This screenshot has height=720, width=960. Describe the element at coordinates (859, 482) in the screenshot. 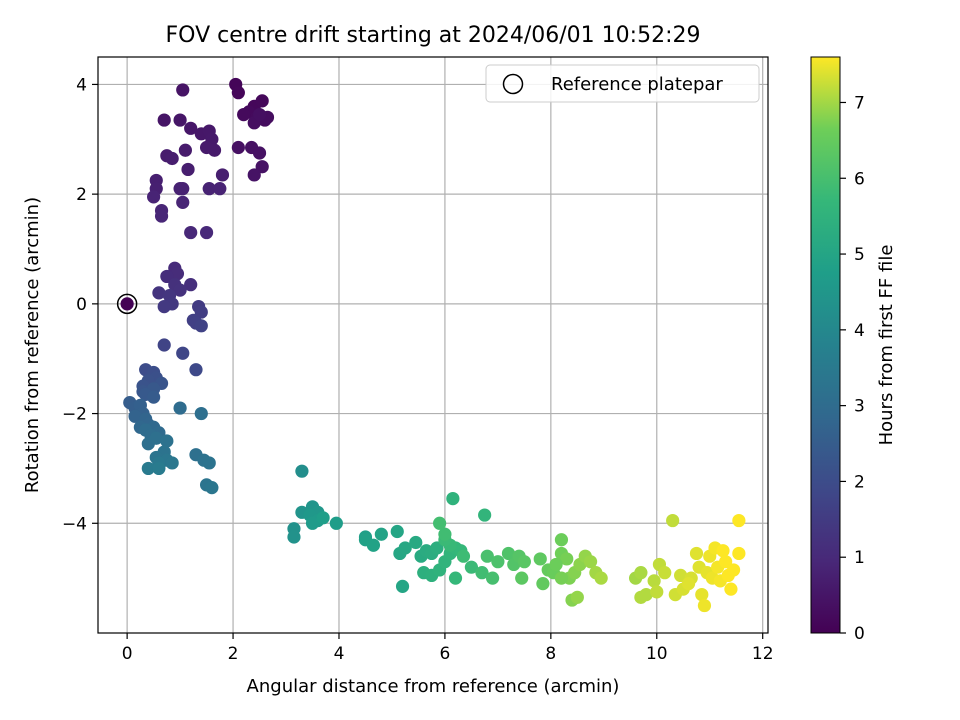

I see `colorbar-tick-label: 2` at that location.